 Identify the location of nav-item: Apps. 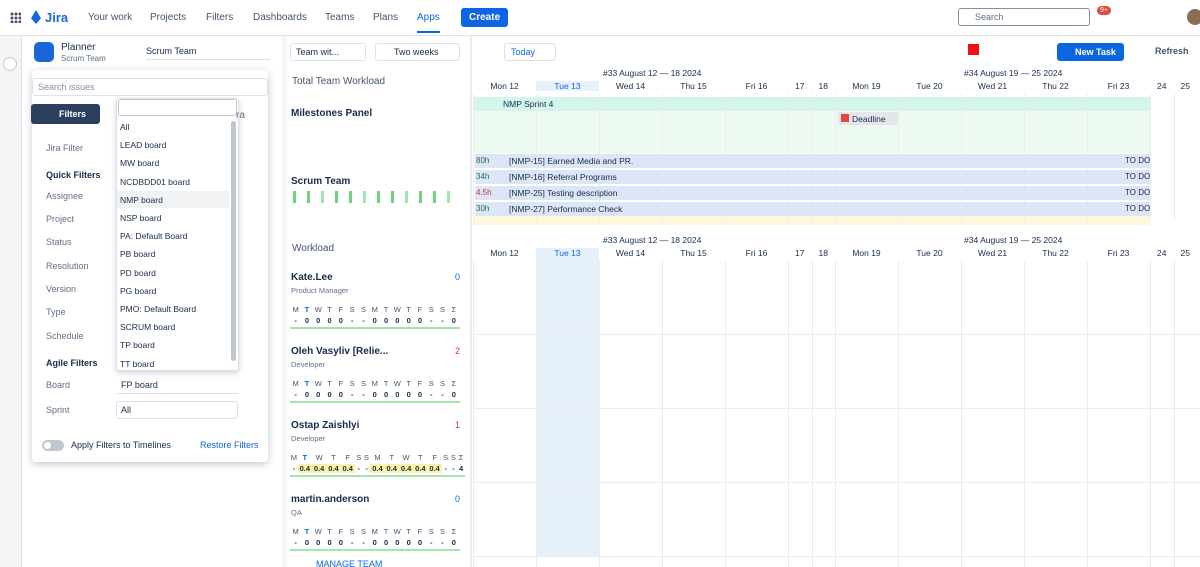
(428, 22).